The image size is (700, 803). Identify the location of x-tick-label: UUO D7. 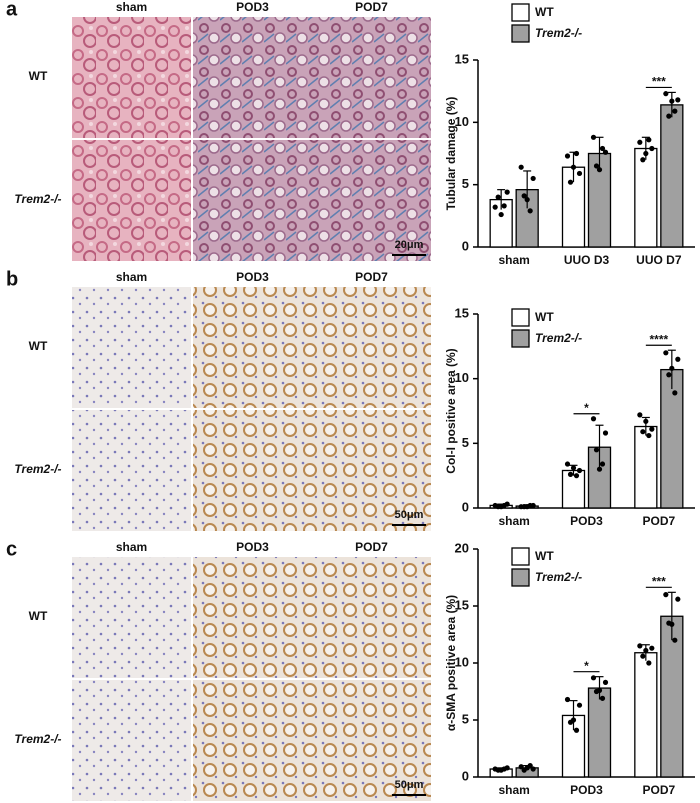
(659, 260).